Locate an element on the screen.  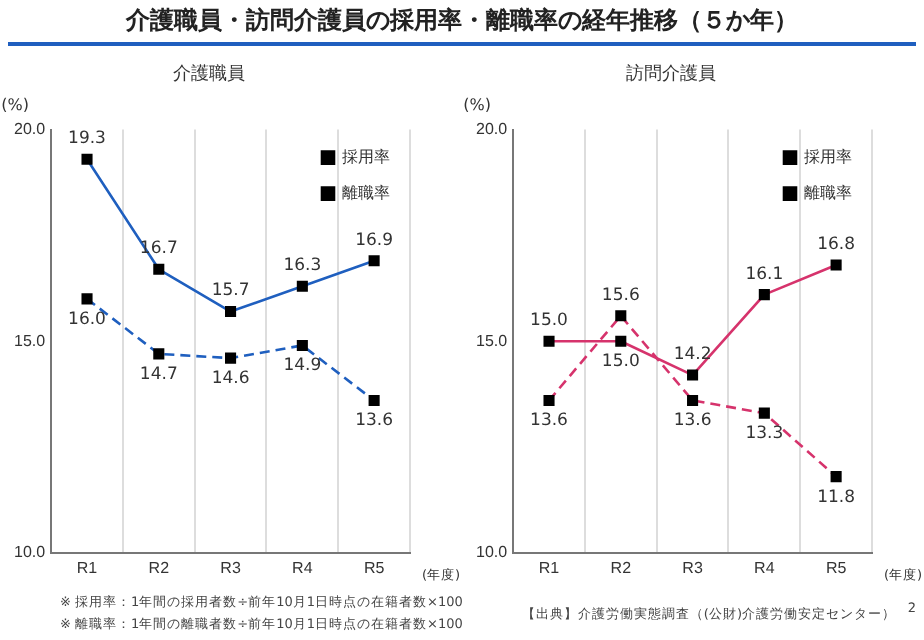
data-label: 16.8 is located at coordinates (836, 244).